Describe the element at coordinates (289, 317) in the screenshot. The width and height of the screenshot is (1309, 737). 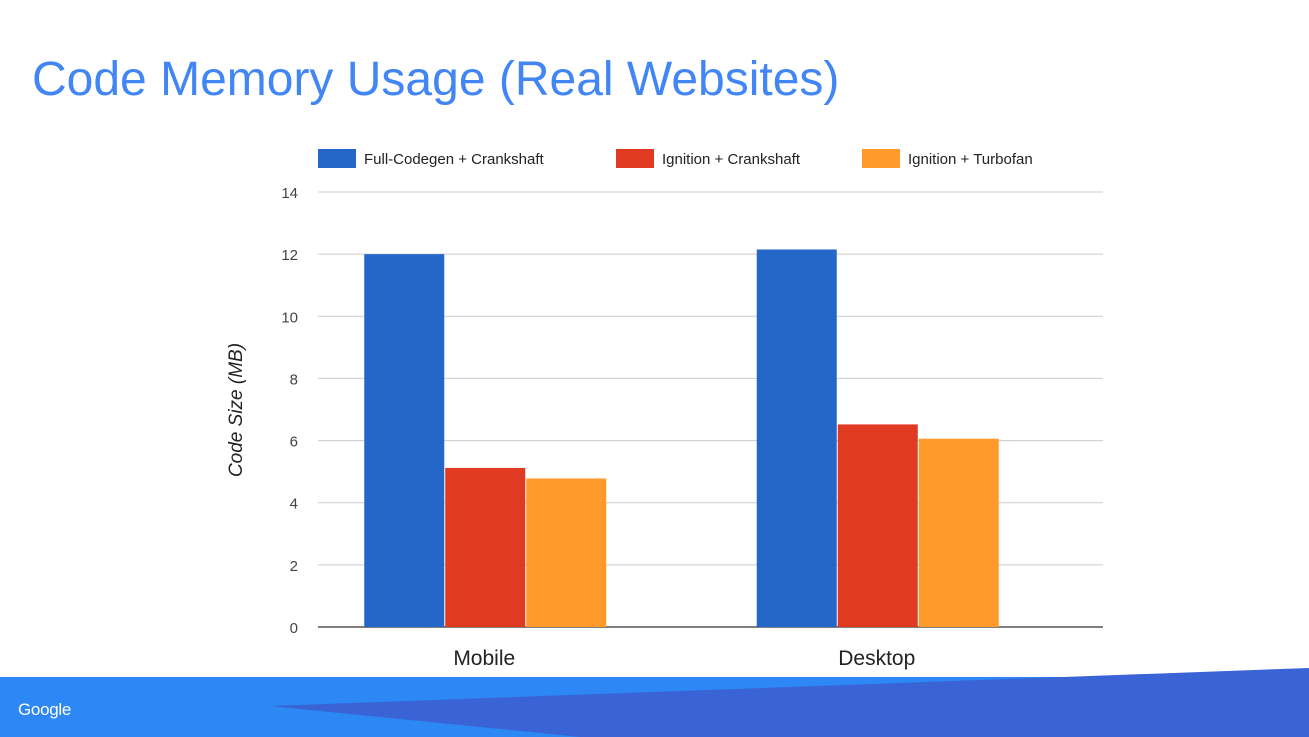
I see `y-tick-label: 10` at that location.